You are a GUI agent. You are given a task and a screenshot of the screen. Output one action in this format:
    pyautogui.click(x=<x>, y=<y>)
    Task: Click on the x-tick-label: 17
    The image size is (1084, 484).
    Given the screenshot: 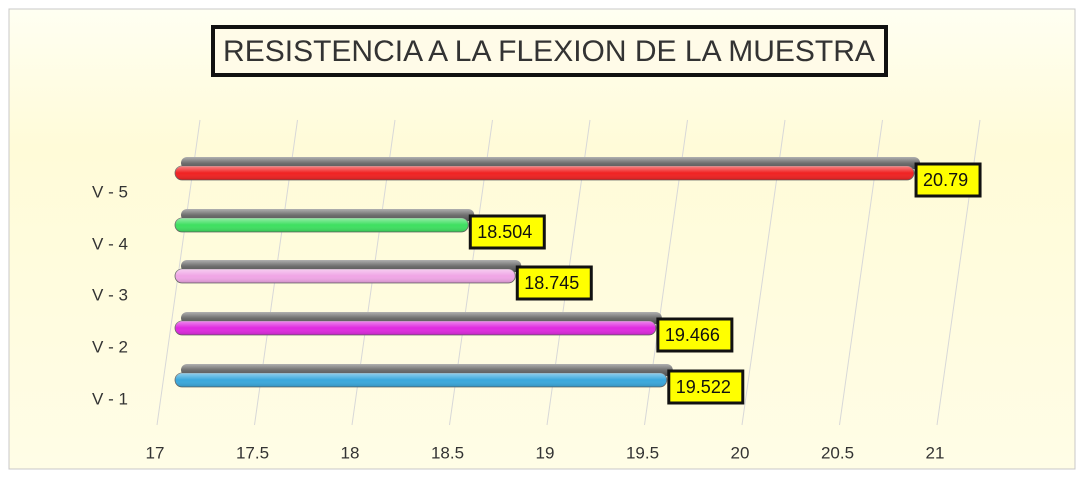 What is the action you would take?
    pyautogui.click(x=155, y=452)
    